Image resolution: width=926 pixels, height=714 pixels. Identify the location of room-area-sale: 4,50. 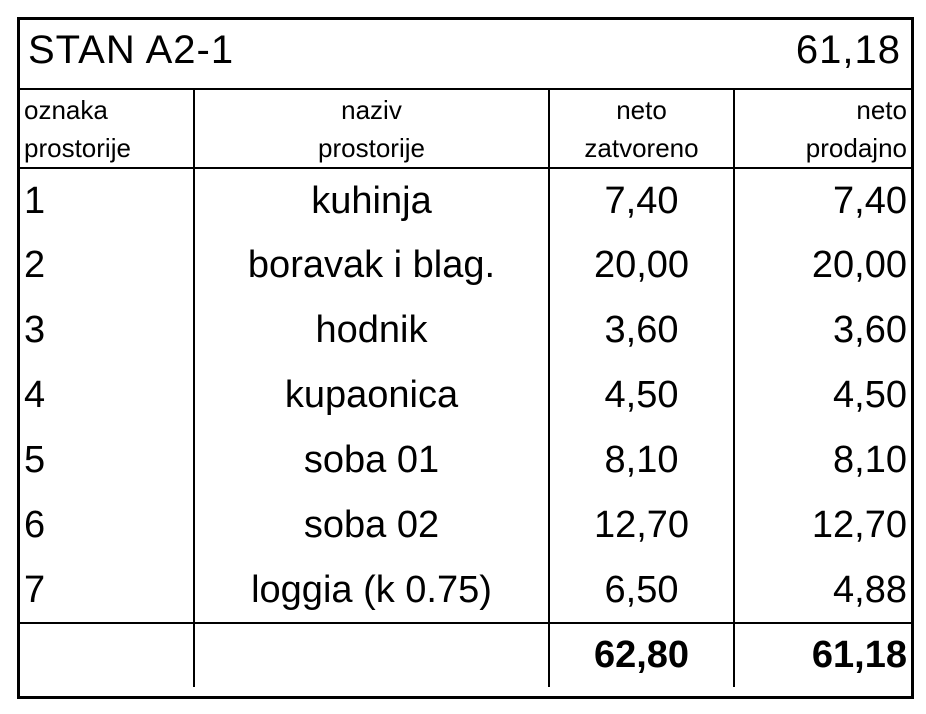
(822, 395).